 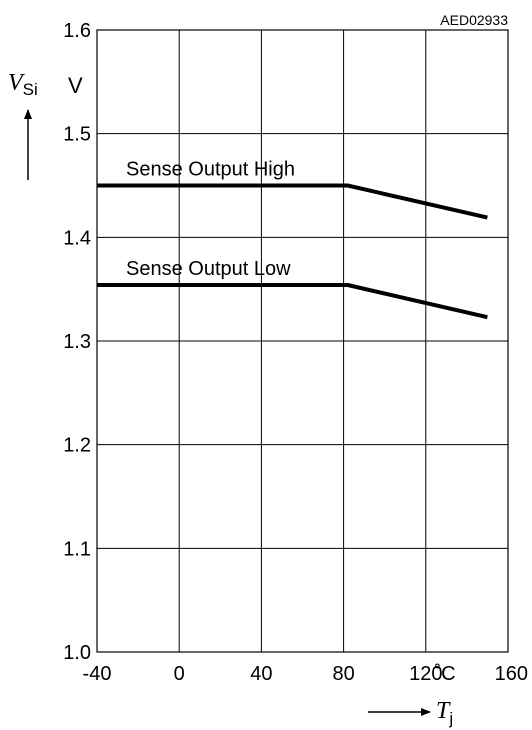 I want to click on y-tick-label: 1.1, so click(x=77, y=549).